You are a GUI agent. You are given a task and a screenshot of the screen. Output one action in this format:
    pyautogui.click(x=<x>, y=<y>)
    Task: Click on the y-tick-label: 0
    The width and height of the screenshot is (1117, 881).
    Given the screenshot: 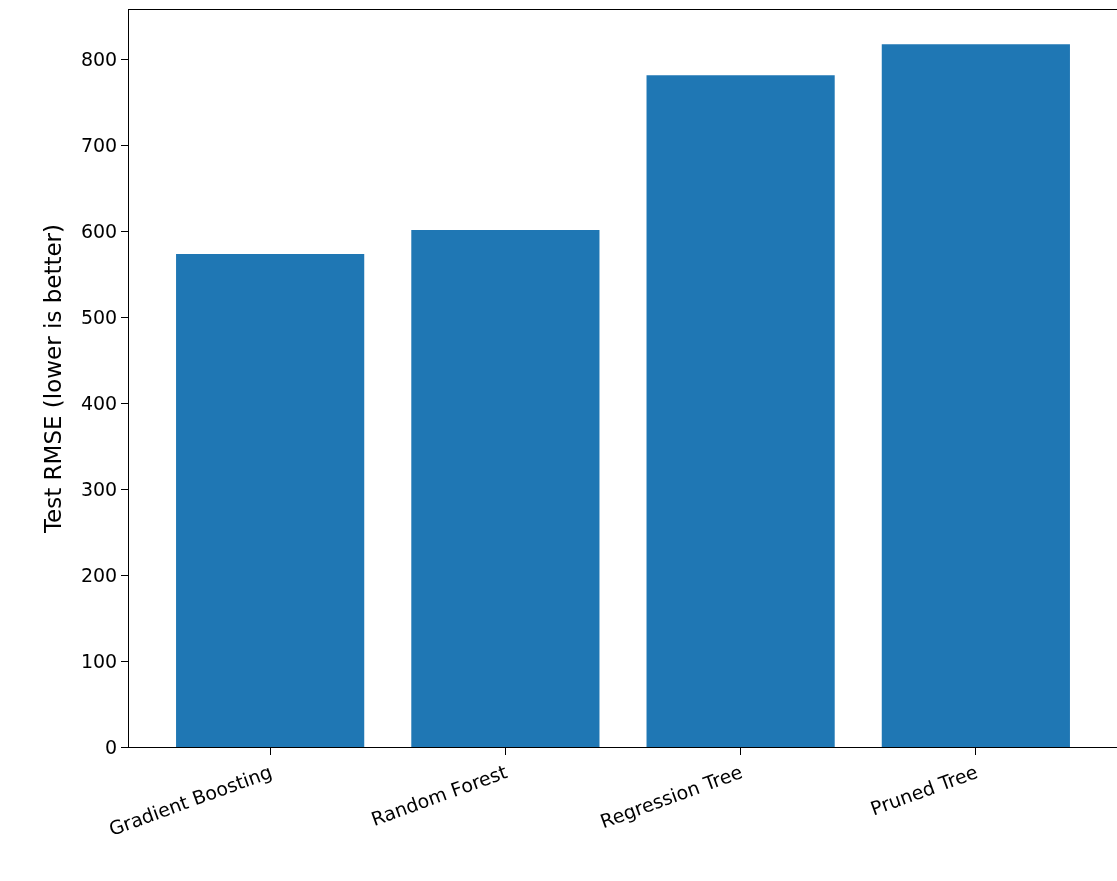 What is the action you would take?
    pyautogui.click(x=111, y=746)
    